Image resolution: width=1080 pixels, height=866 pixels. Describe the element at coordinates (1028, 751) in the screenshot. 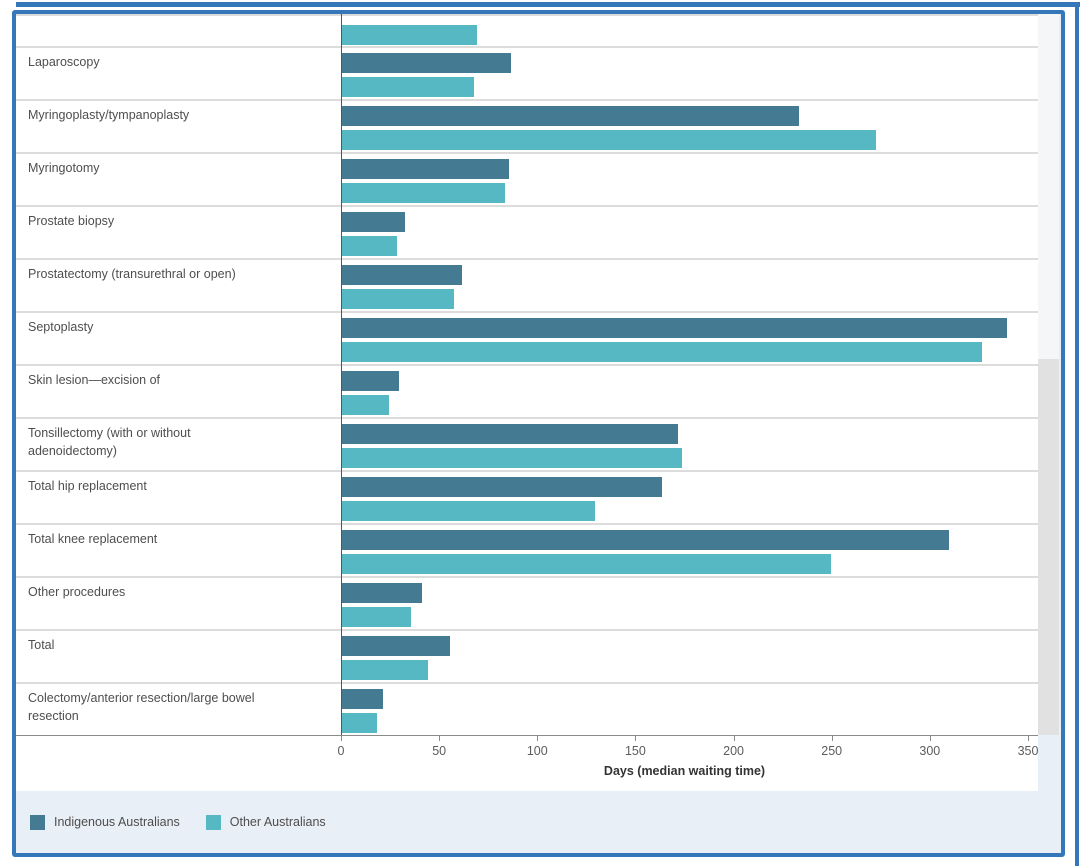

I see `x-tick-label: 350` at that location.